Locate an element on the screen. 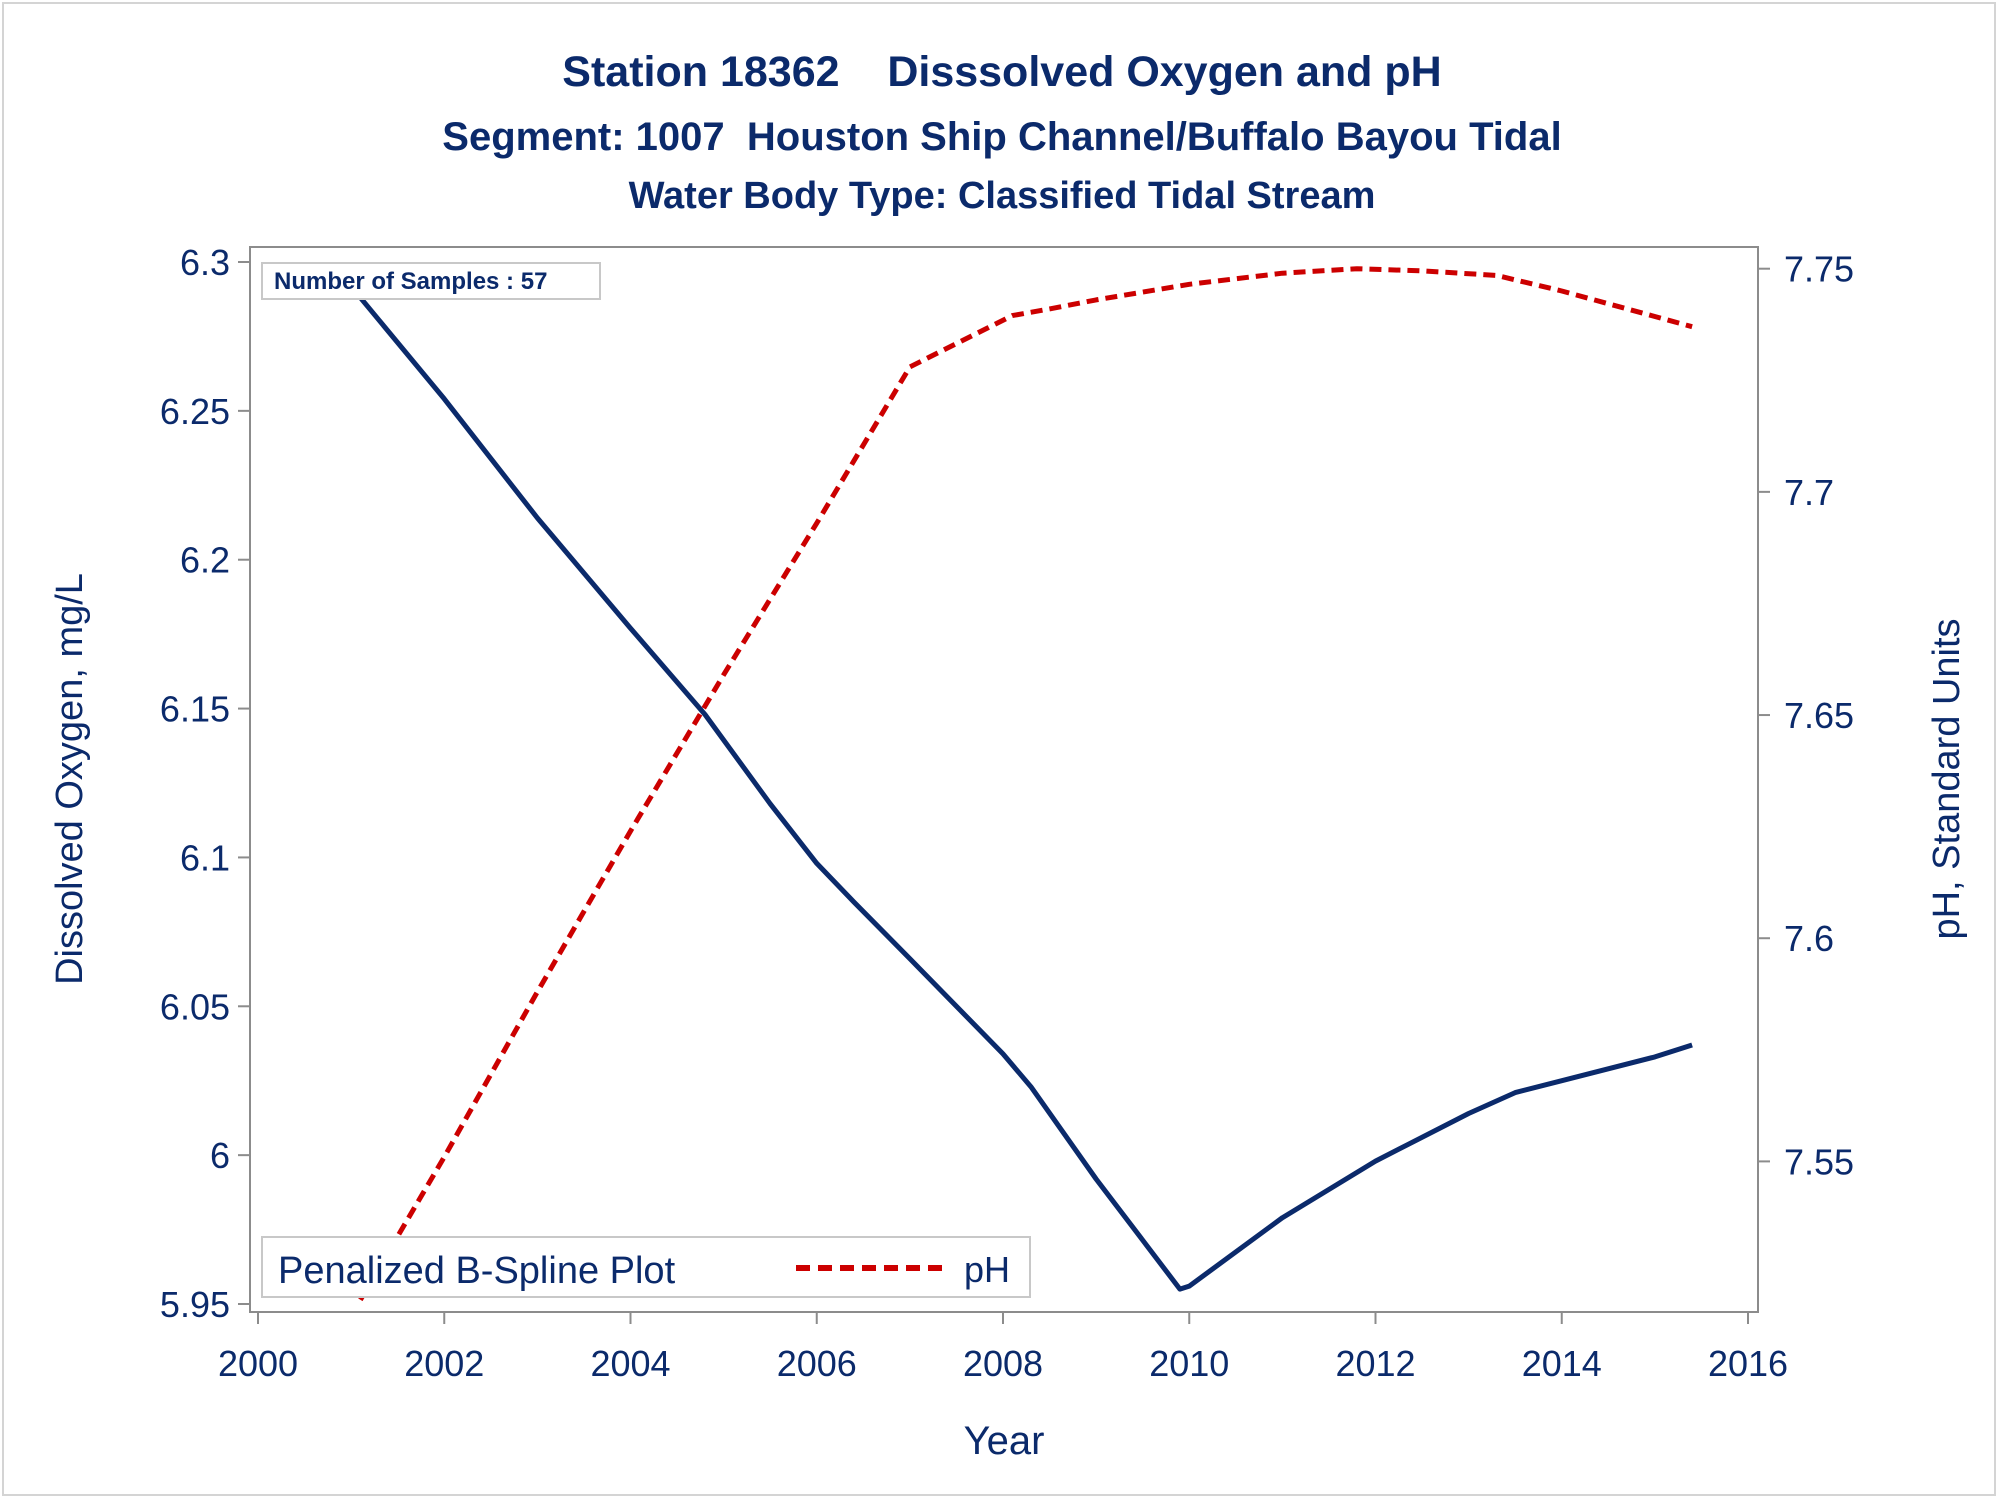 This screenshot has height=1500, width=2000. x-axis-label: Year is located at coordinates (1004, 1441).